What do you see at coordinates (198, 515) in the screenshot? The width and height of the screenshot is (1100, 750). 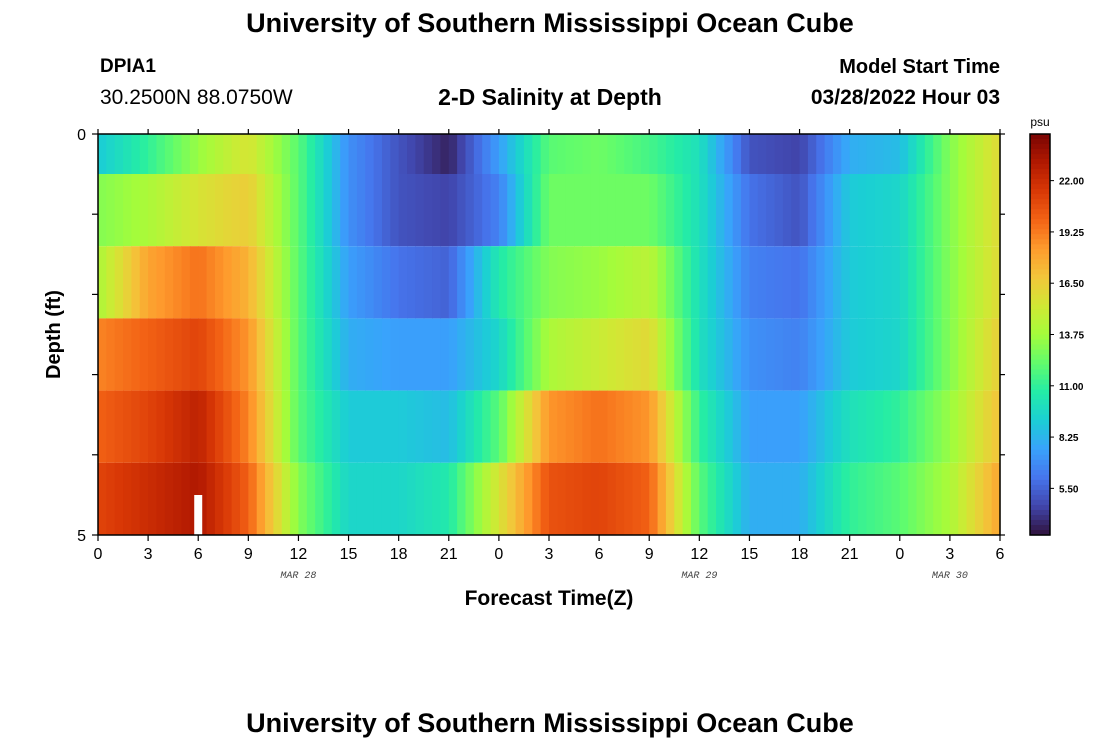 I see `missing-data-marker` at bounding box center [198, 515].